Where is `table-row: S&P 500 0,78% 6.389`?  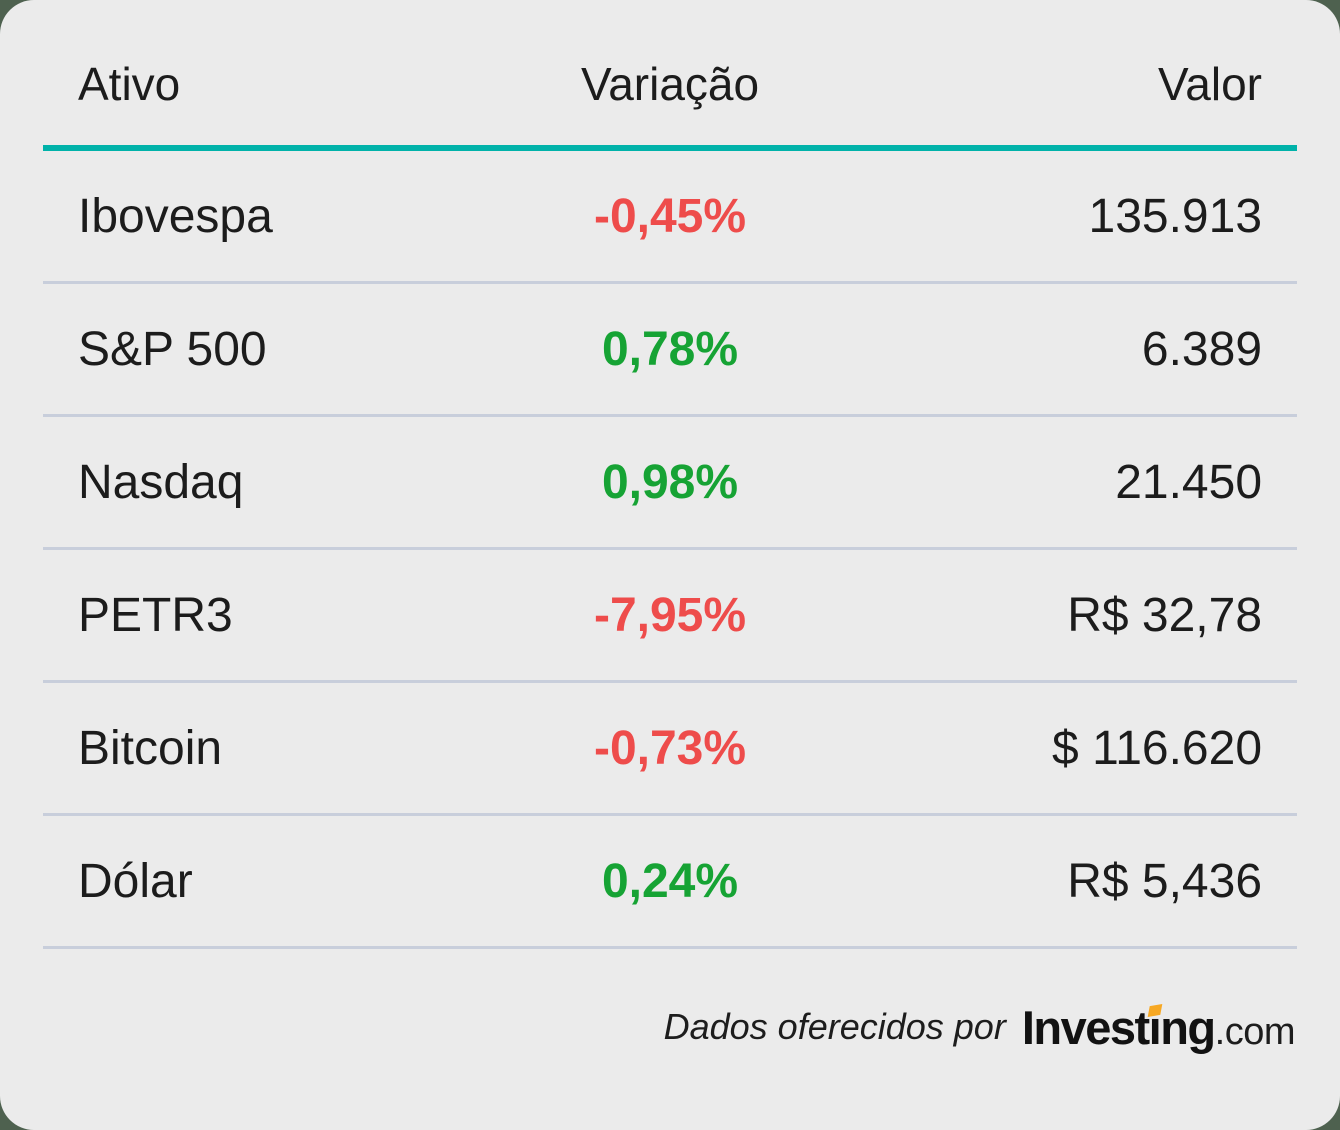 table-row: S&P 500 0,78% 6.389 is located at coordinates (670, 350).